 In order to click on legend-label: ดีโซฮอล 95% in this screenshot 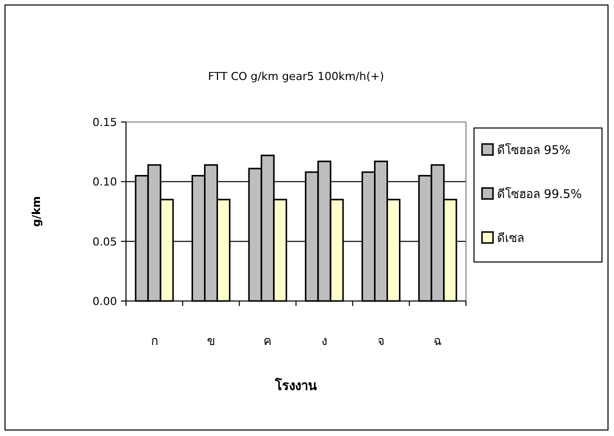, I will do `click(533, 150)`.